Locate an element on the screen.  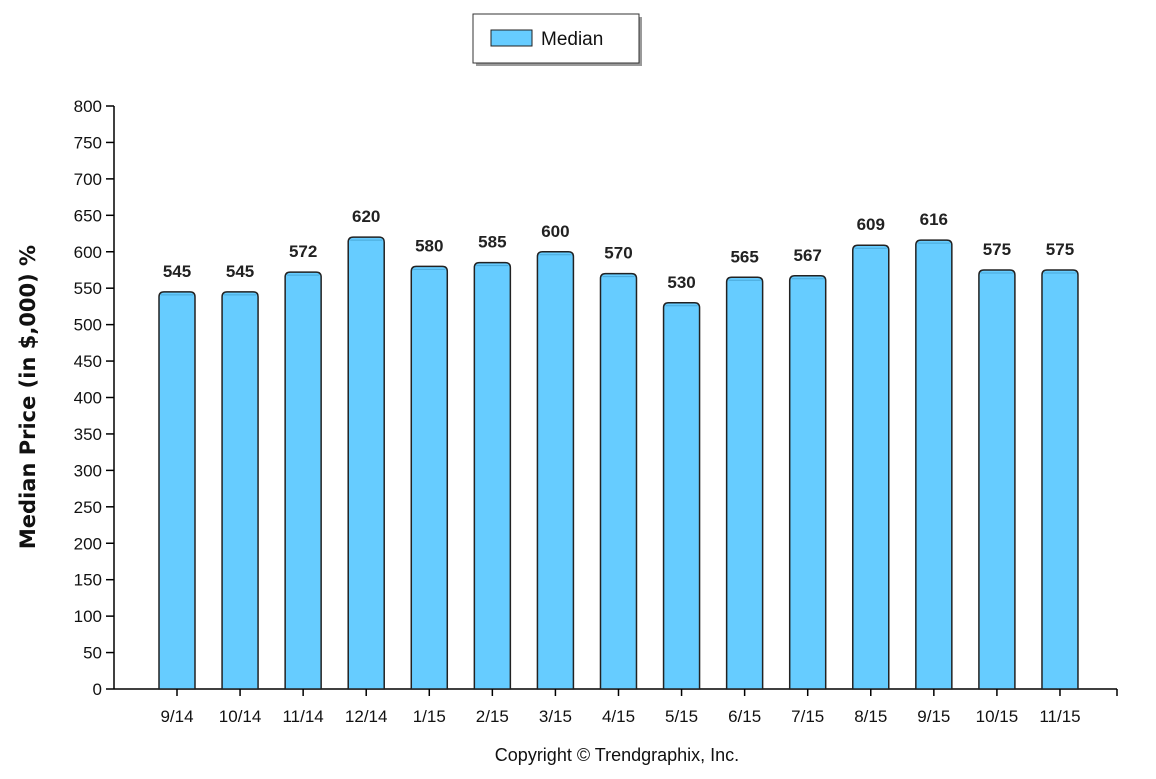
x-tick-label: 10/15 is located at coordinates (997, 716).